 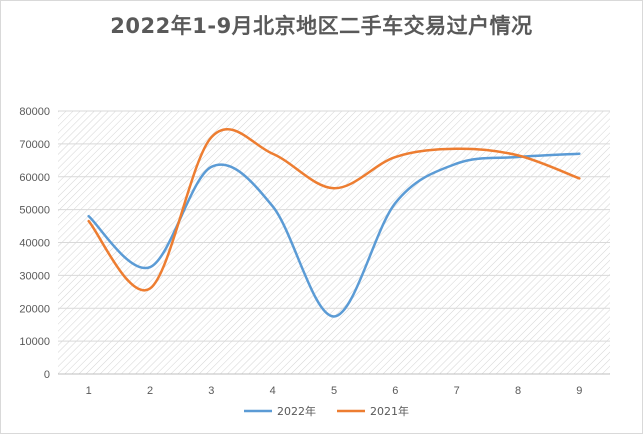 What do you see at coordinates (34, 112) in the screenshot?
I see `y-tick-label: 80000` at bounding box center [34, 112].